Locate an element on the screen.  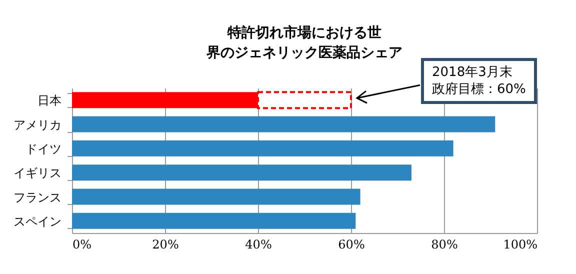
x-tick-label: 20% is located at coordinates (165, 245).